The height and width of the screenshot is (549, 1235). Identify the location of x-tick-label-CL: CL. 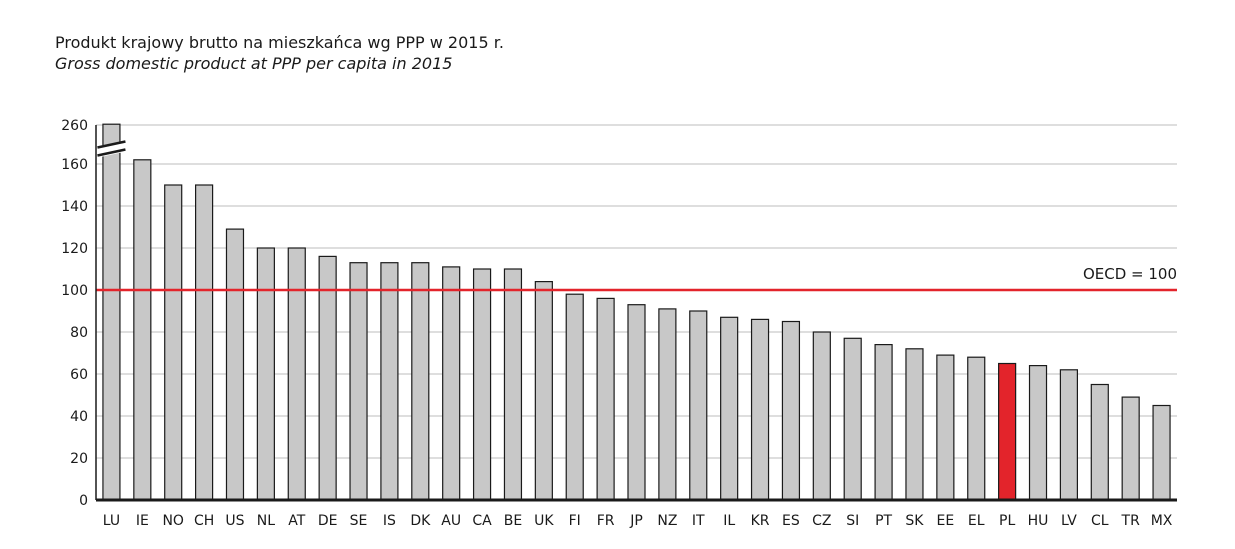
(1100, 521).